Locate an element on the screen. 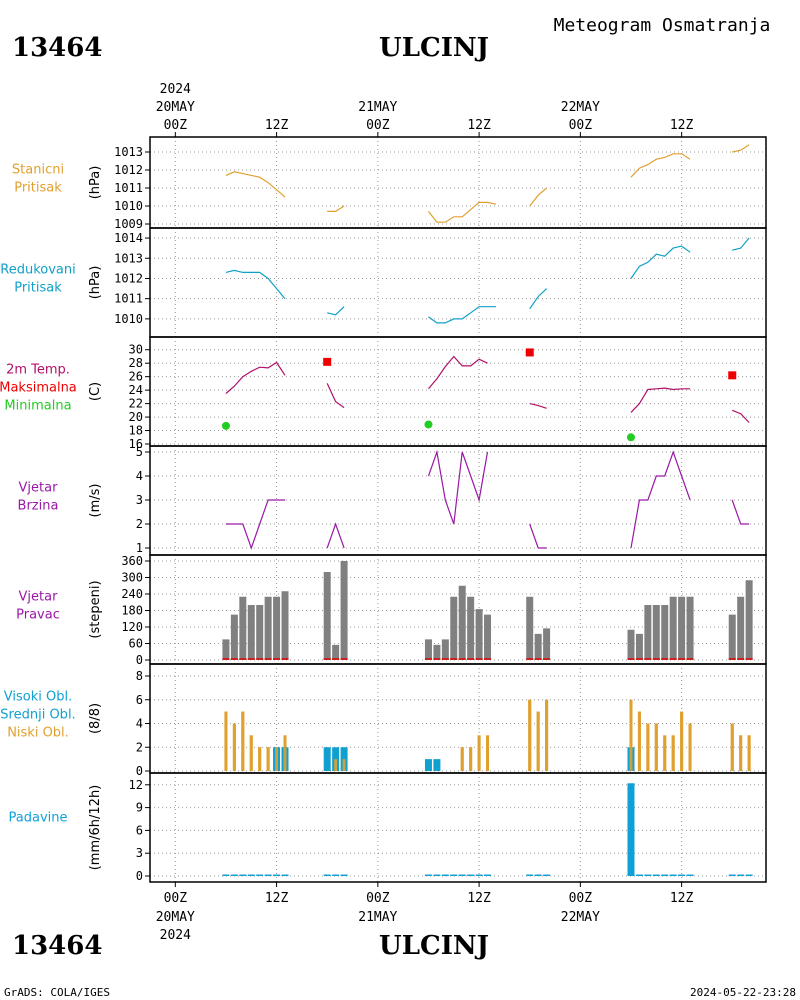 The image size is (800, 1000). product-title: Meteogram Osmatranja is located at coordinates (662, 25).